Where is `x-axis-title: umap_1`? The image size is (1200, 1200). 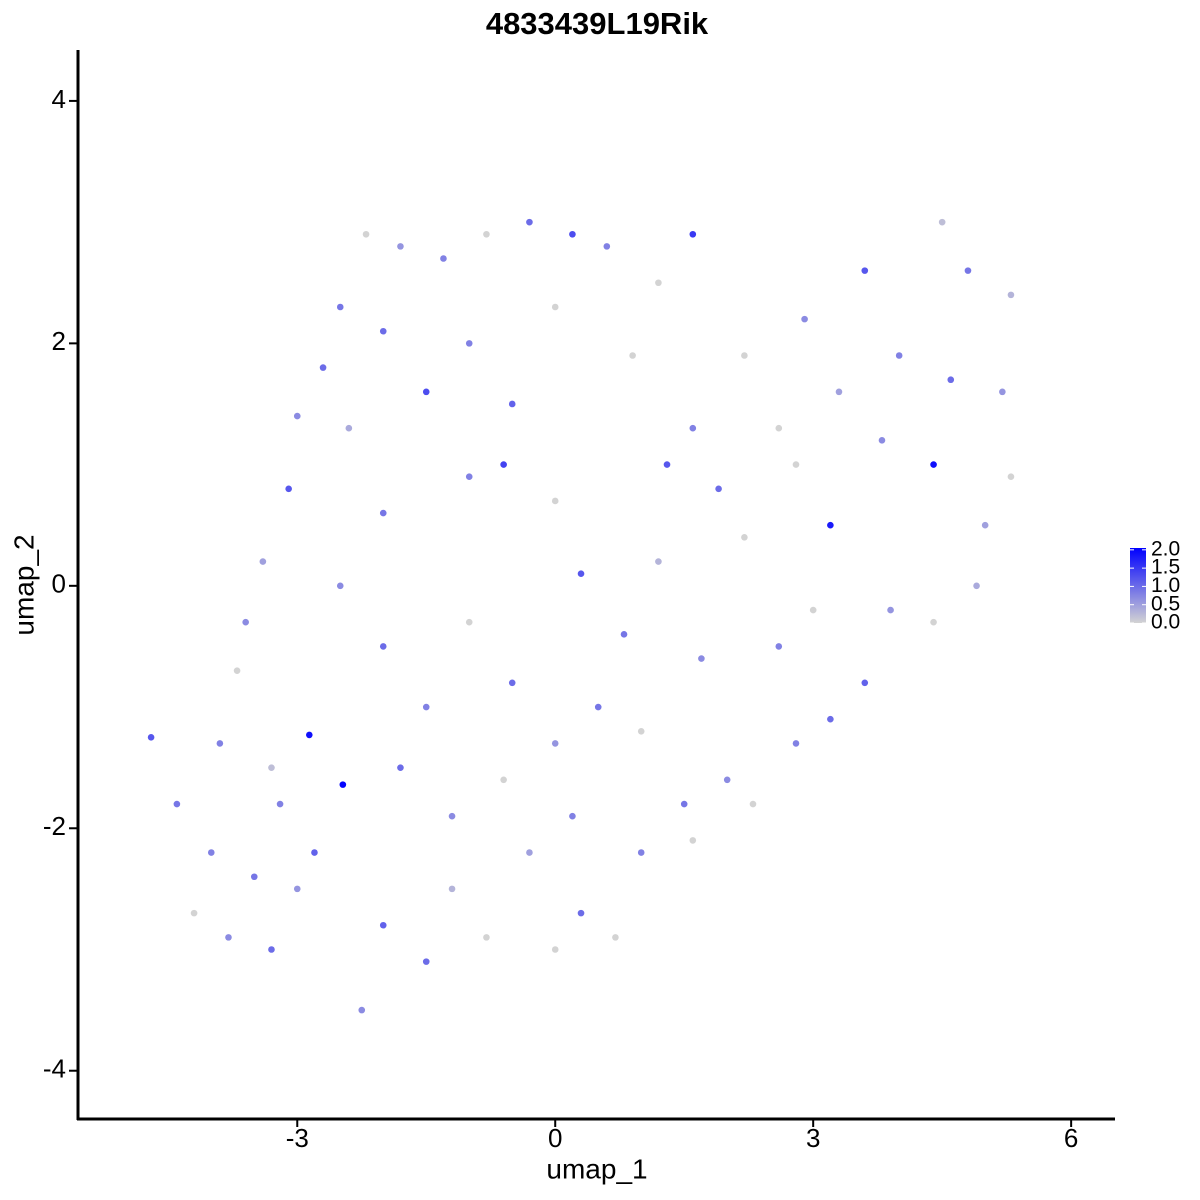
x-axis-title: umap_1 is located at coordinates (596, 1168).